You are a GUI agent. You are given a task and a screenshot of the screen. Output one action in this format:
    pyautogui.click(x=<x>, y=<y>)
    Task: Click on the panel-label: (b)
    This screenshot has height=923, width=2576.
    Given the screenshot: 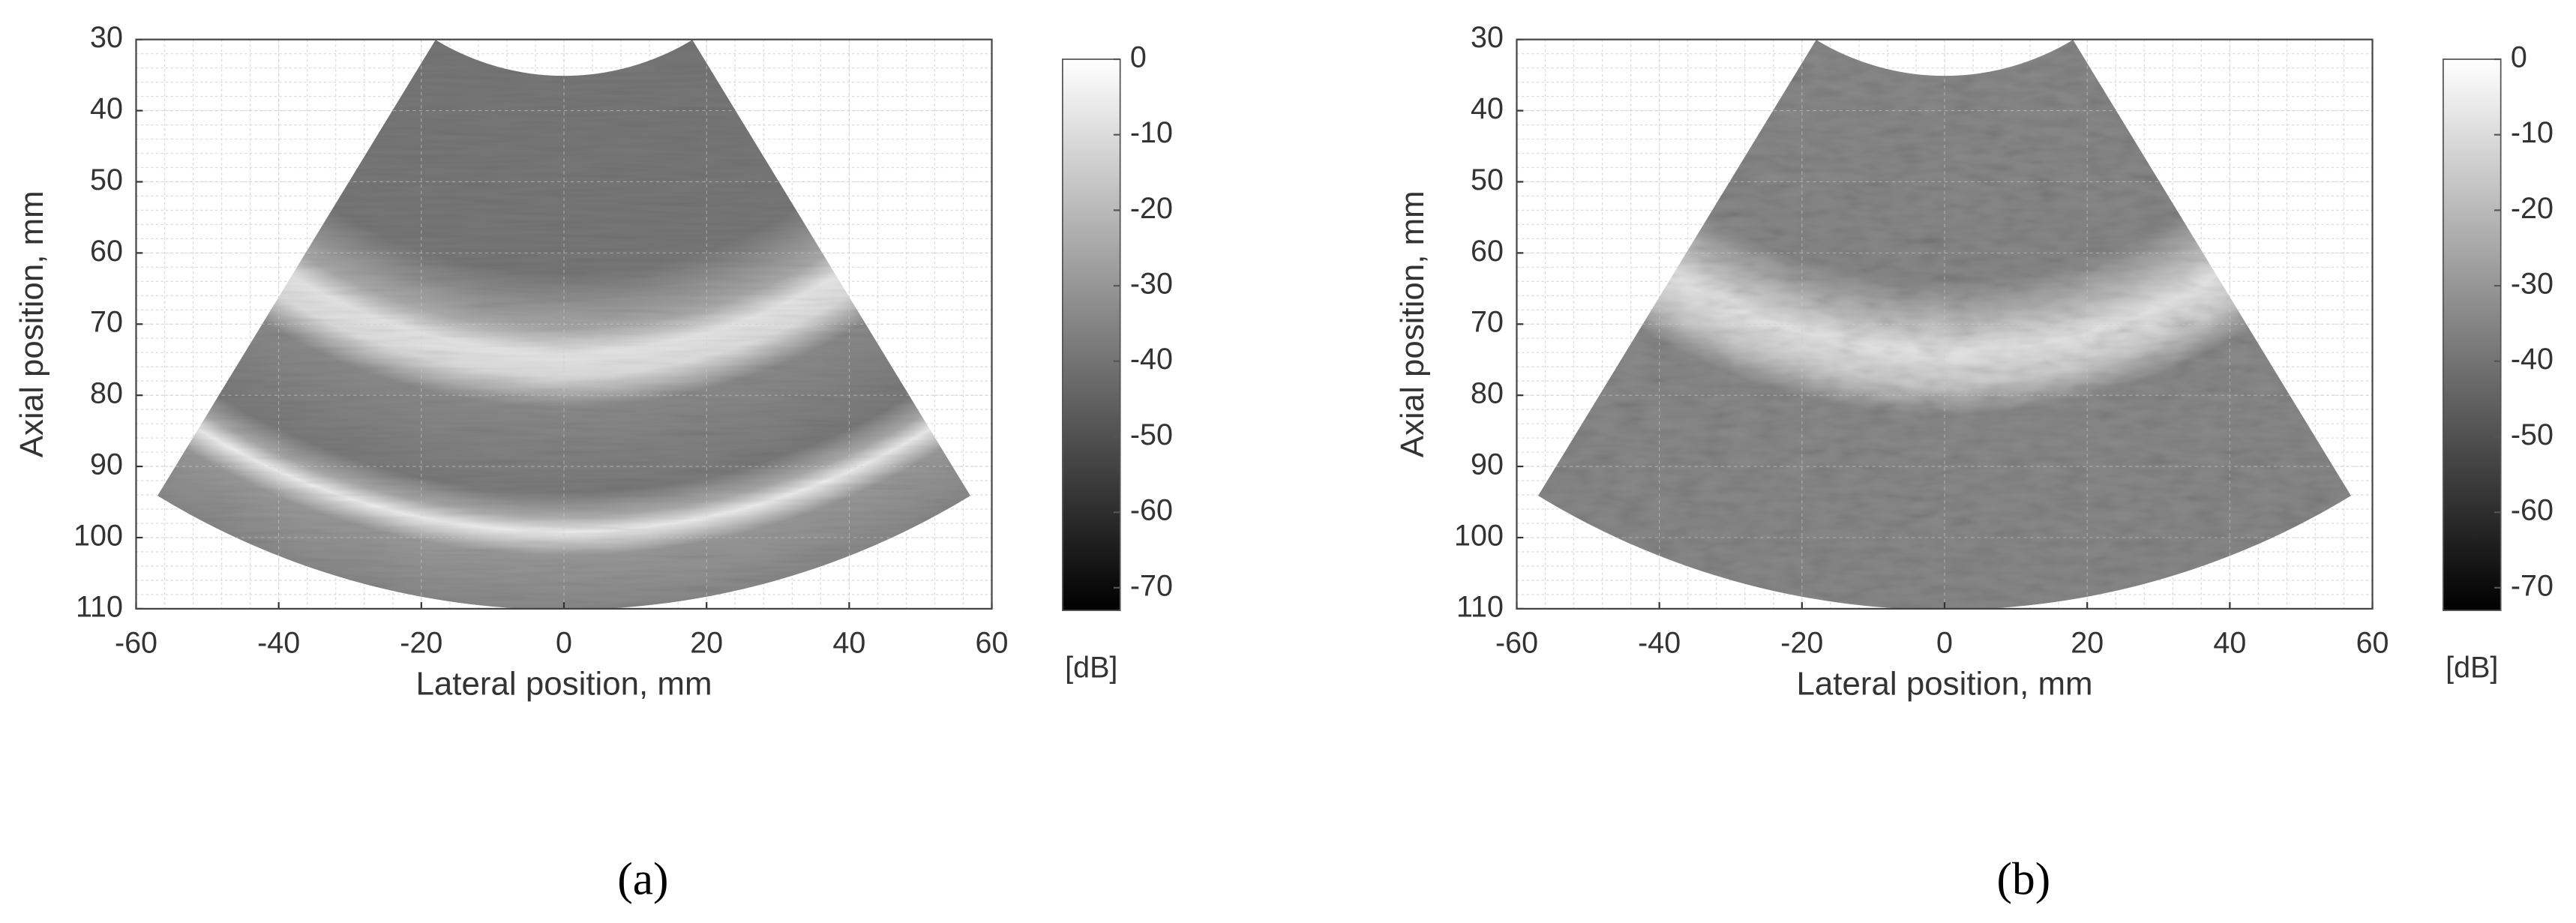 What is the action you would take?
    pyautogui.click(x=2024, y=878)
    